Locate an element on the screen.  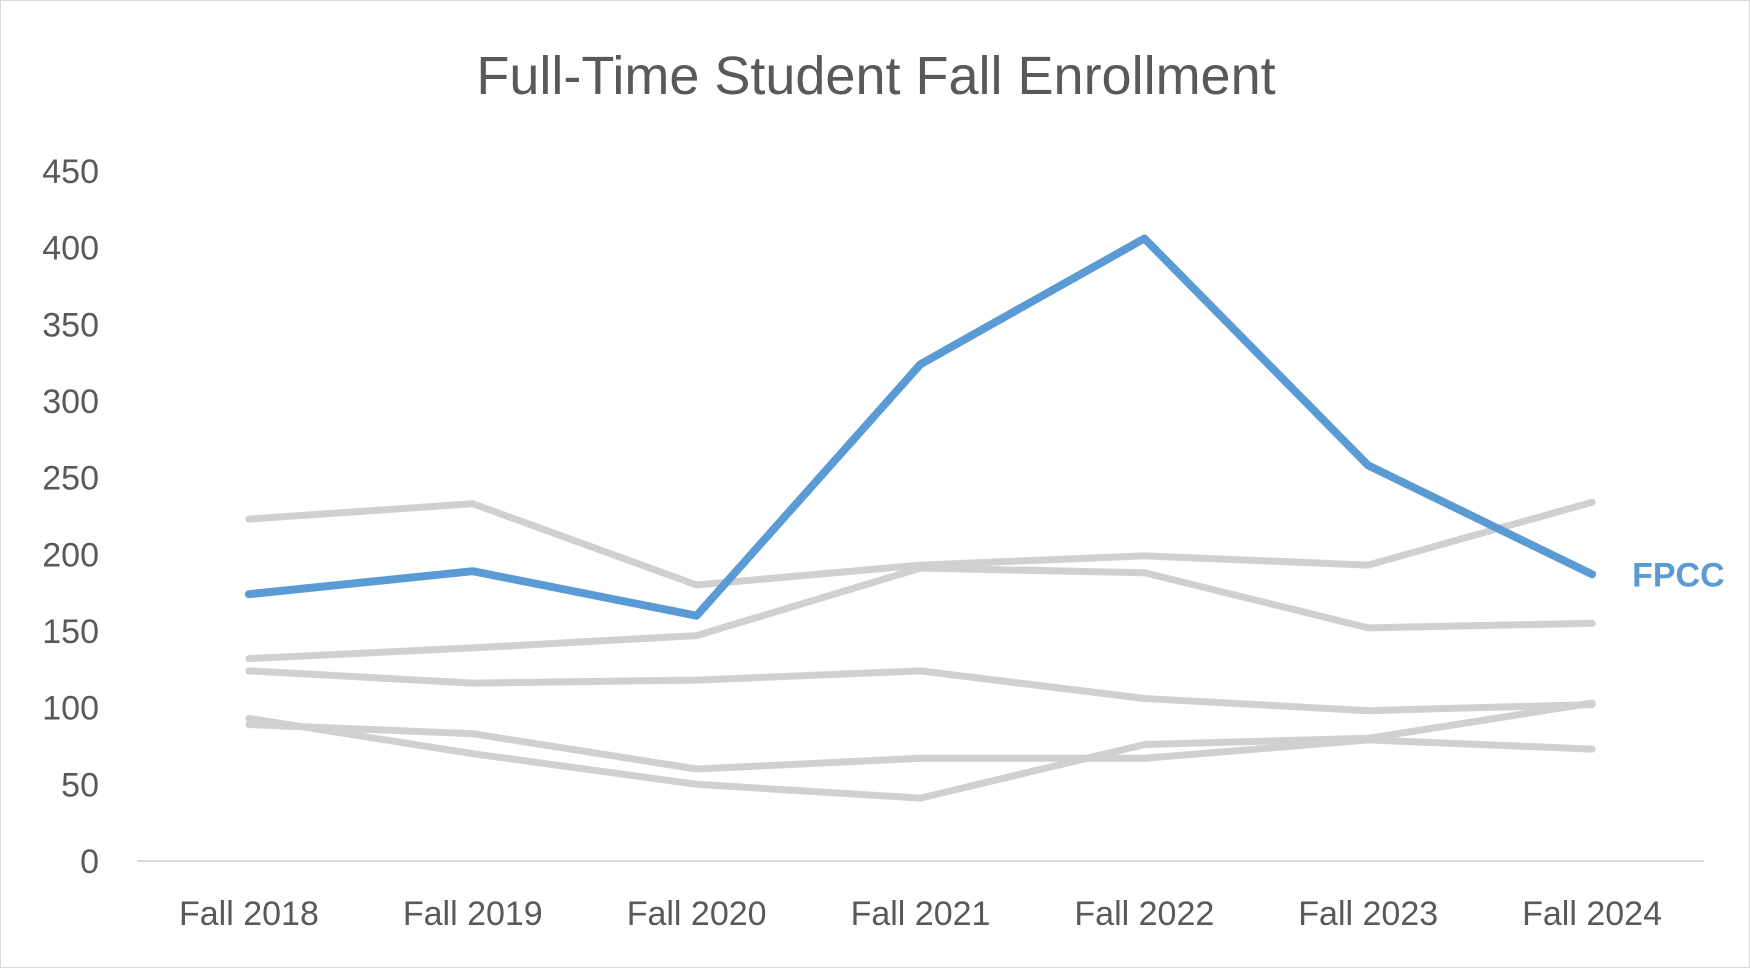
y-axis-ticks: 0 50 100 150 200 250 300 350 400 450 is located at coordinates (70, 517).